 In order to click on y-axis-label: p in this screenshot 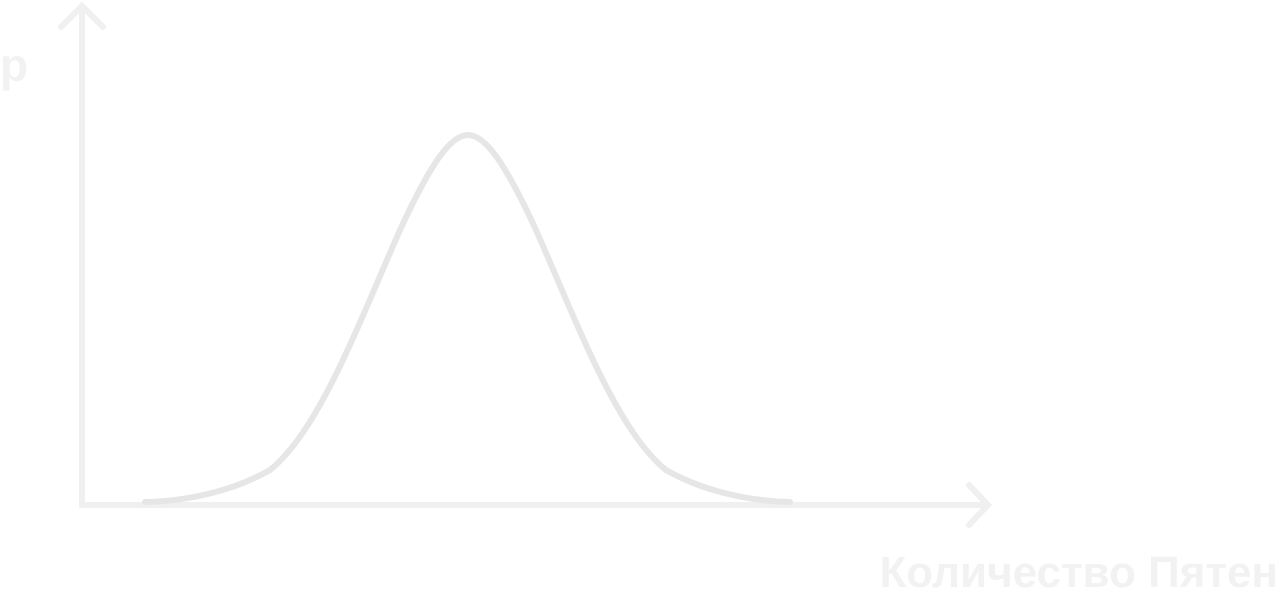, I will do `click(14, 65)`.